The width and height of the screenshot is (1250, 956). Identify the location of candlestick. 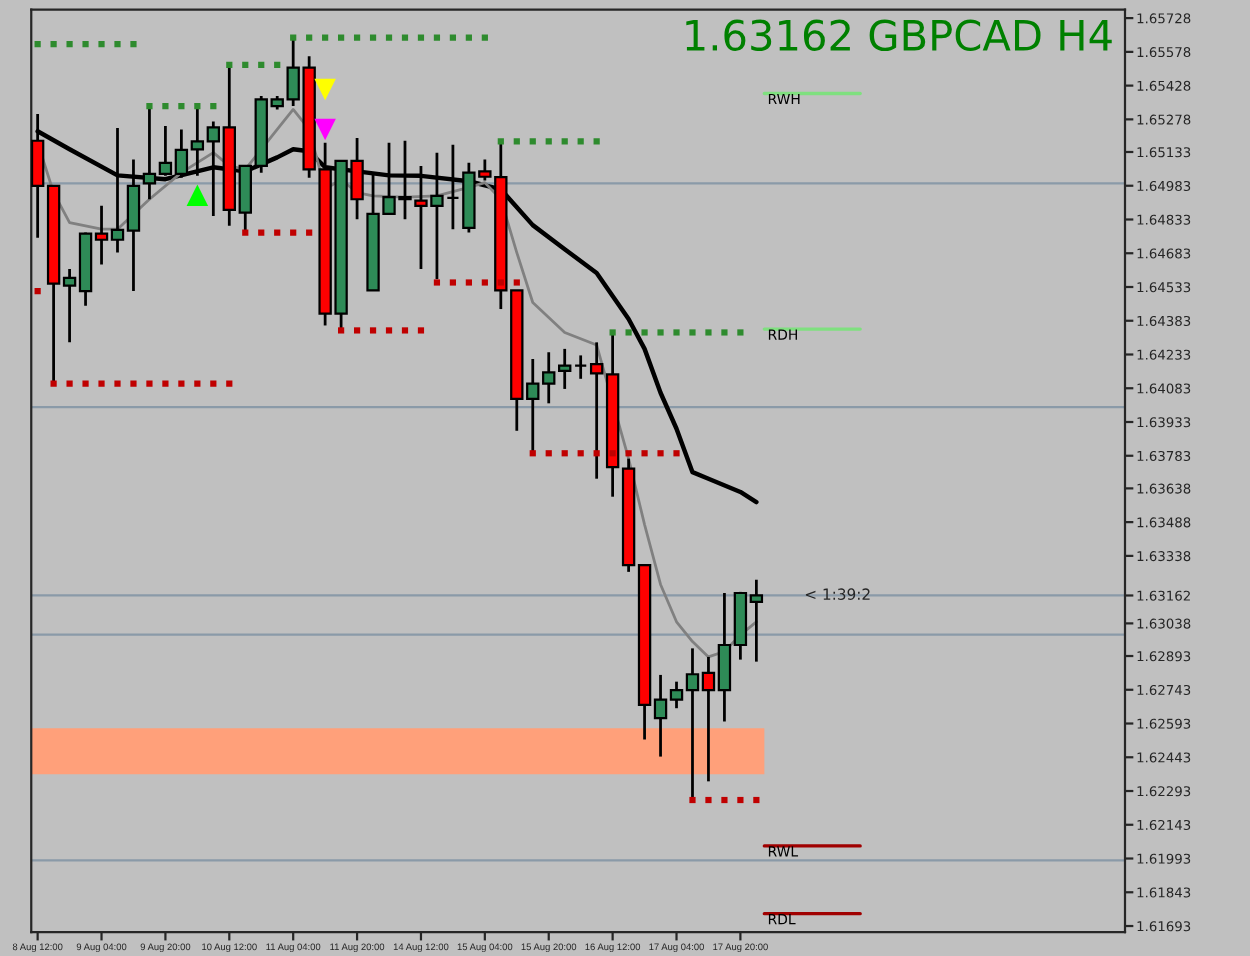
(580, 367).